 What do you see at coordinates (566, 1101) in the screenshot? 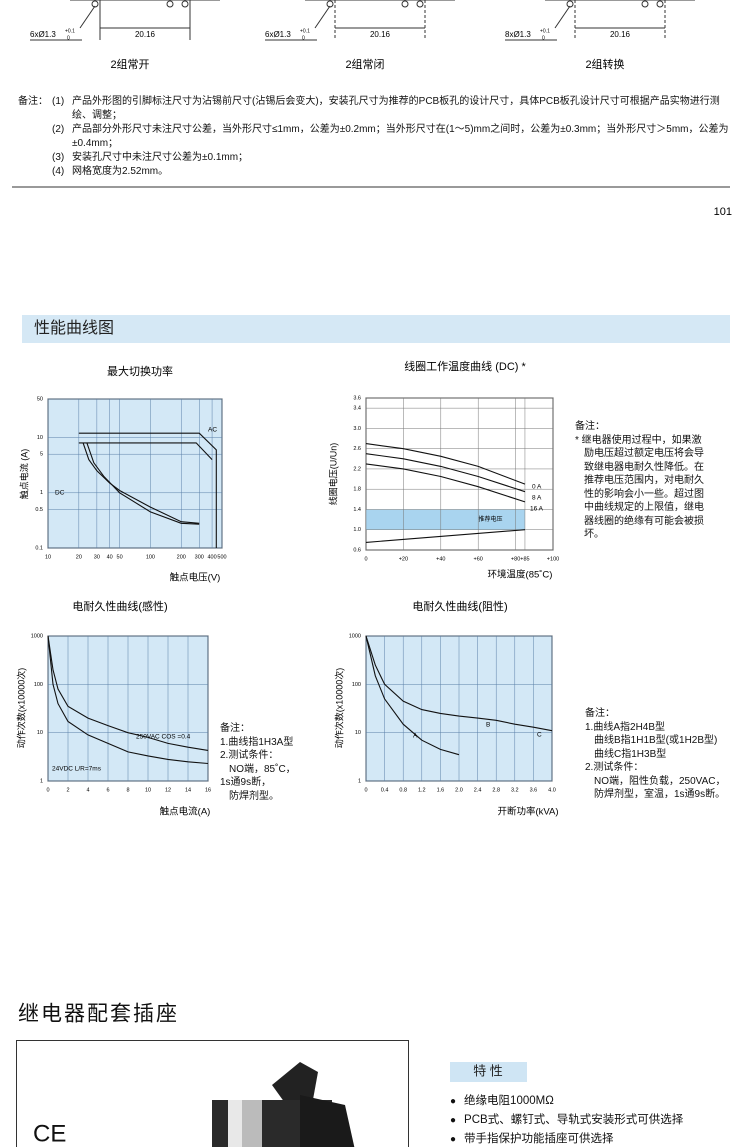
I see `feature: 绝缘电阻1000MΩ` at bounding box center [566, 1101].